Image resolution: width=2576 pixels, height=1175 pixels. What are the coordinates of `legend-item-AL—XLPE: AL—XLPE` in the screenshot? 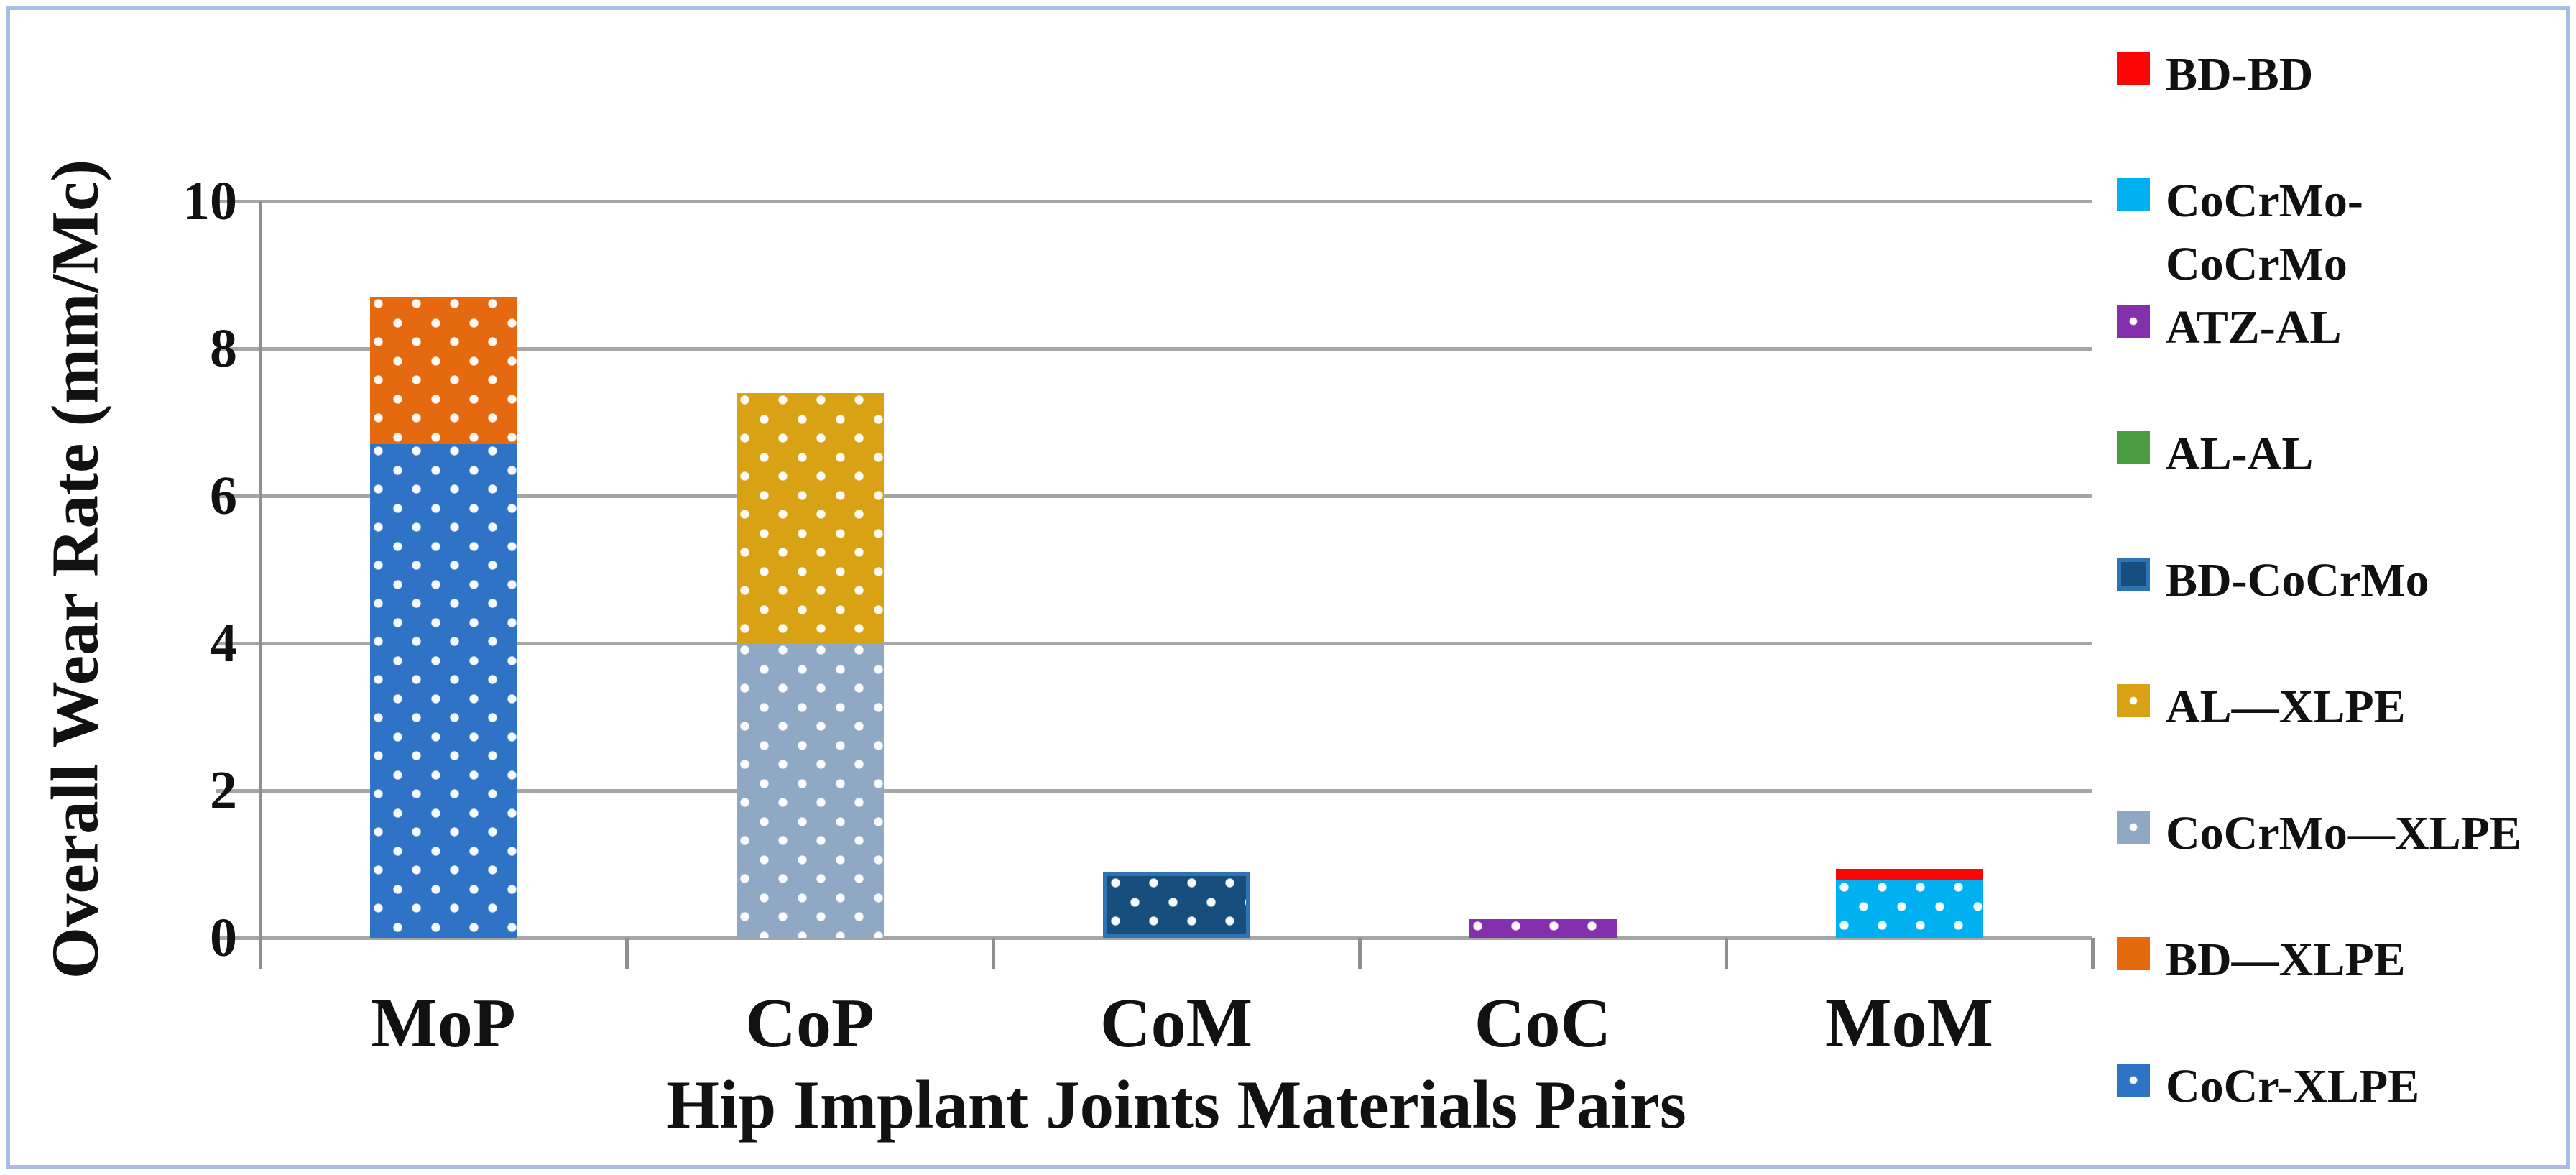 It's located at (2261, 707).